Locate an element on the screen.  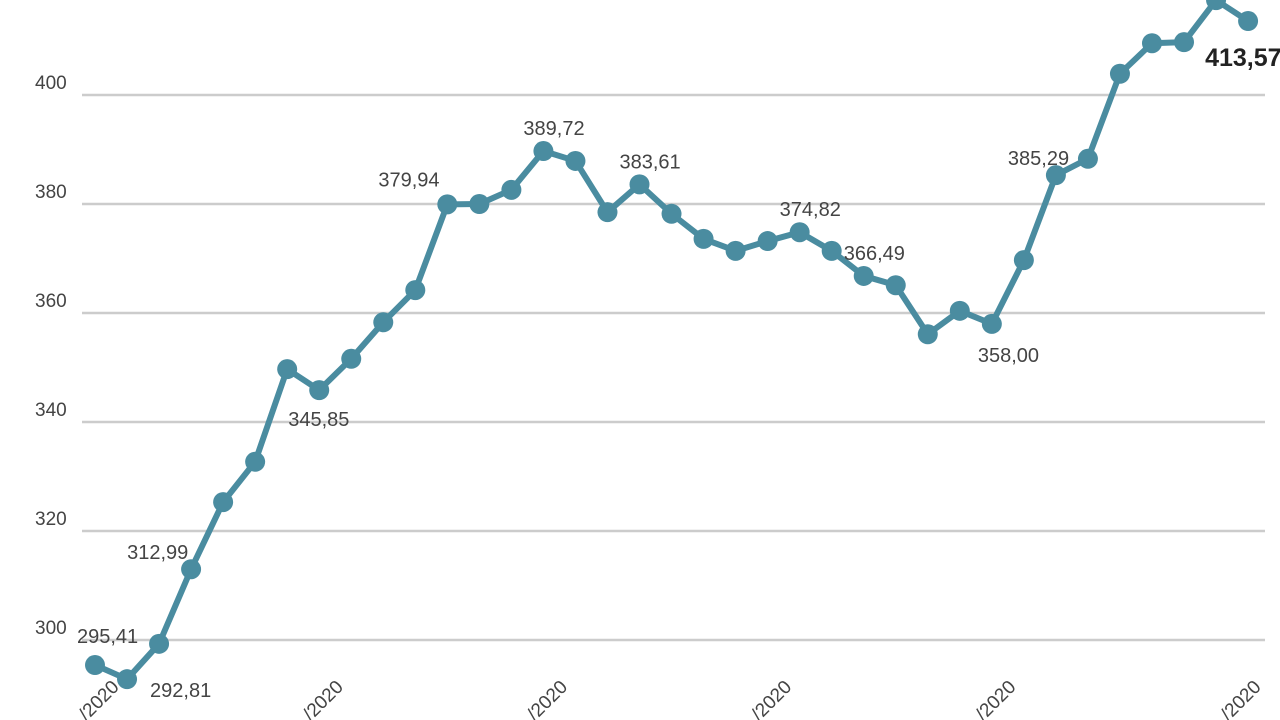
y-tick-label: 340 is located at coordinates (51, 410).